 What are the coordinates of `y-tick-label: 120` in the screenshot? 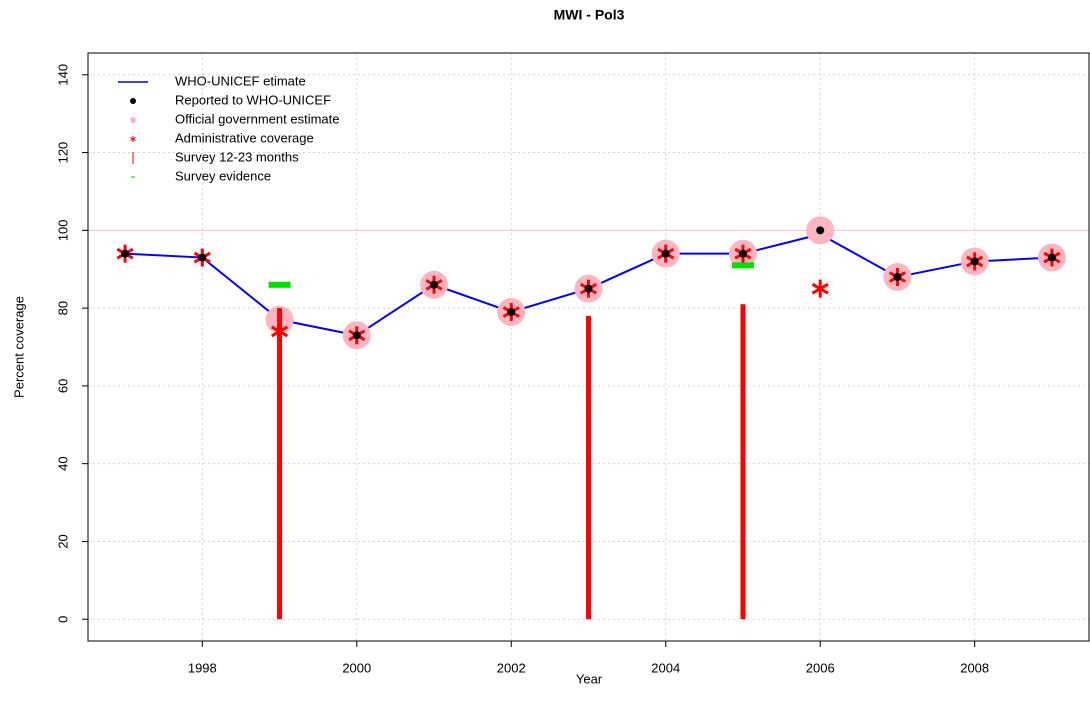 It's located at (62, 153).